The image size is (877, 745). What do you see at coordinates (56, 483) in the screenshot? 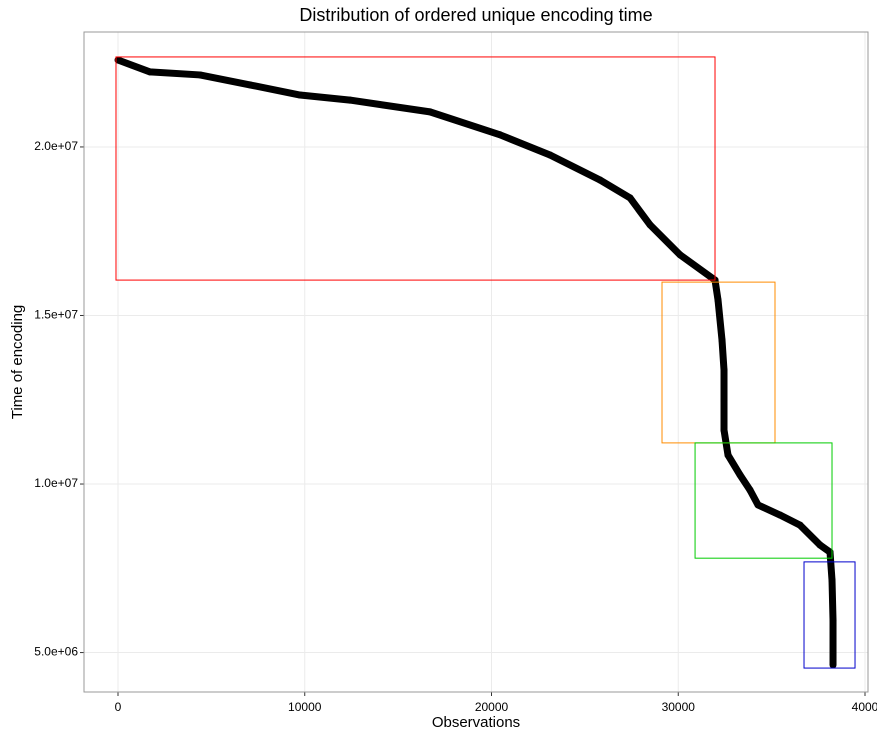
I see `y-tick-label: 1.0e+07` at bounding box center [56, 483].